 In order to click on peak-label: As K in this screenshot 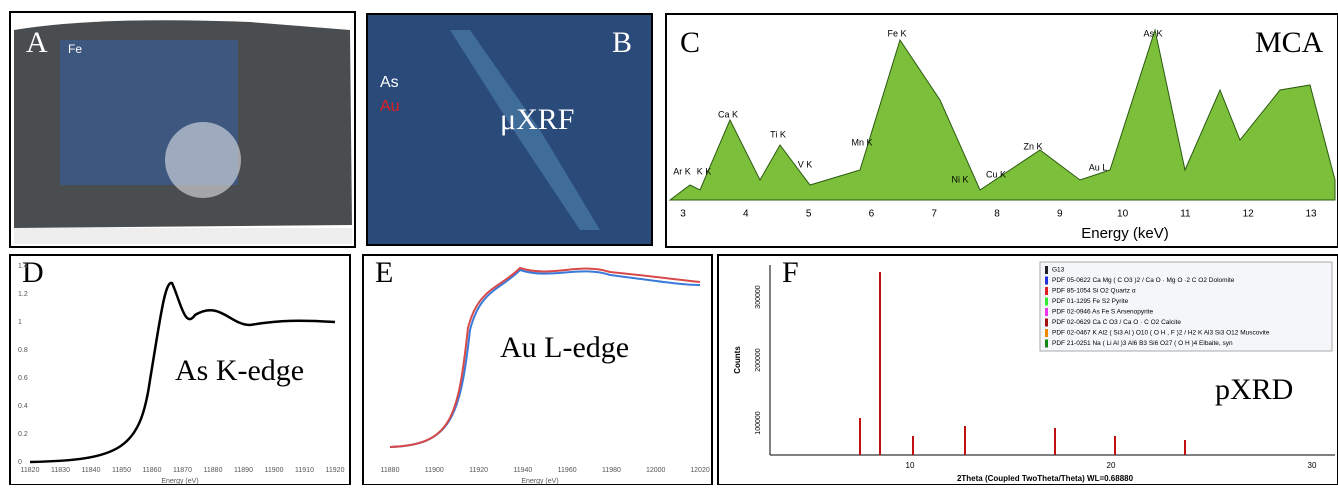, I will do `click(1152, 33)`.